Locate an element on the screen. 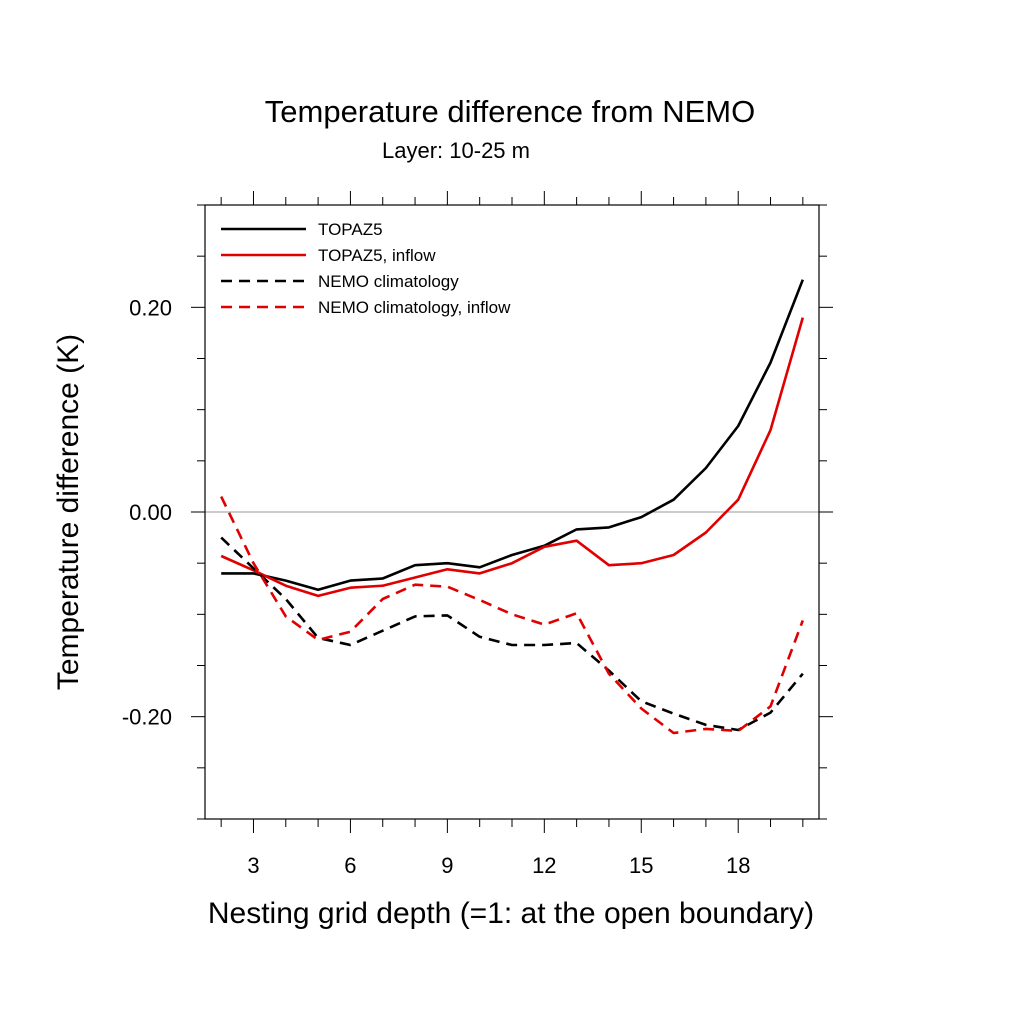 This screenshot has width=1024, height=1024. x-tick-label: 6 is located at coordinates (350, 865).